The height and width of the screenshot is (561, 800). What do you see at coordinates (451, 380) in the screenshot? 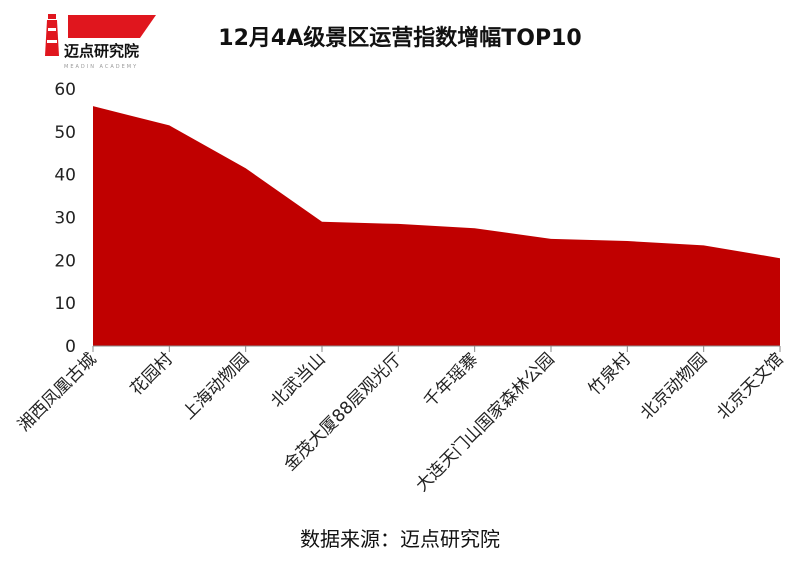
I see `x-tick-label: 千年瑶寨` at bounding box center [451, 380].